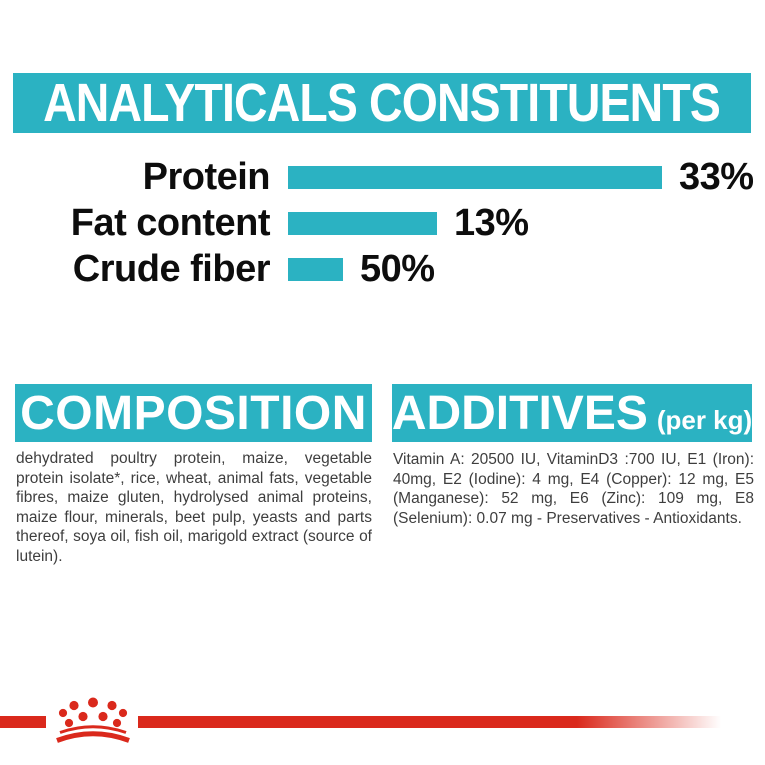  Describe the element at coordinates (397, 268) in the screenshot. I see `chart-value-label: 50%` at that location.